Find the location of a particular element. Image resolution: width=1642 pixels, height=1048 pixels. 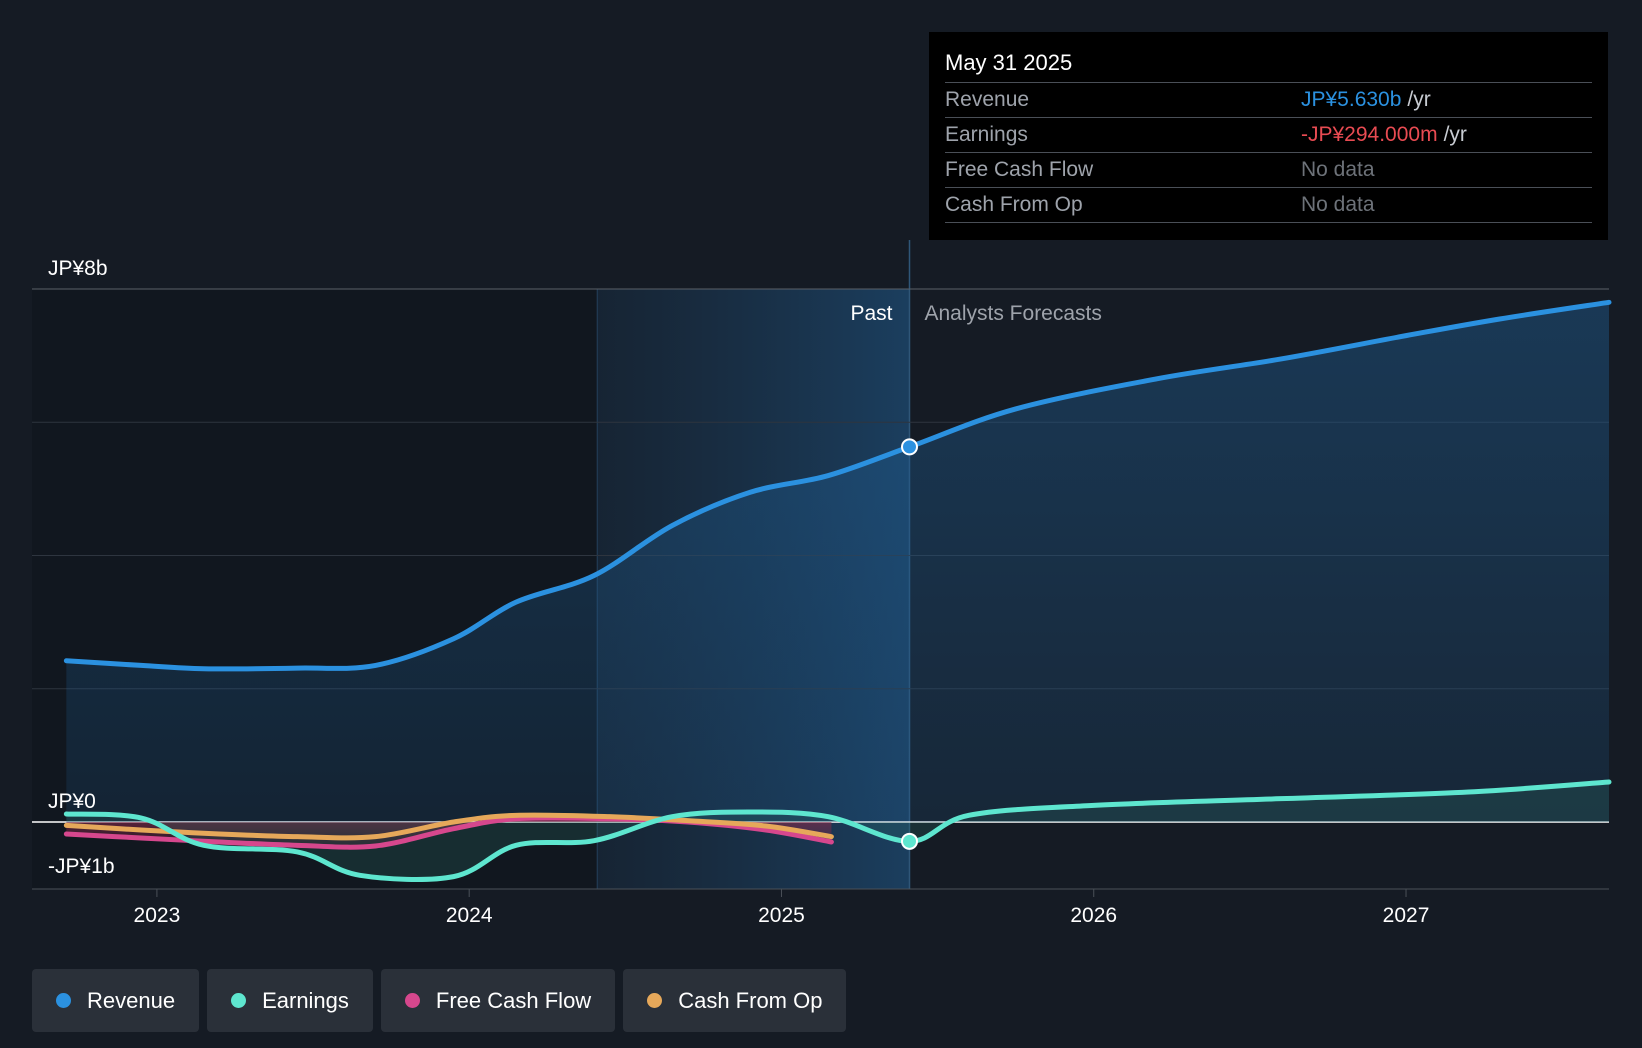

x-tick-label: 2024 is located at coordinates (469, 915).